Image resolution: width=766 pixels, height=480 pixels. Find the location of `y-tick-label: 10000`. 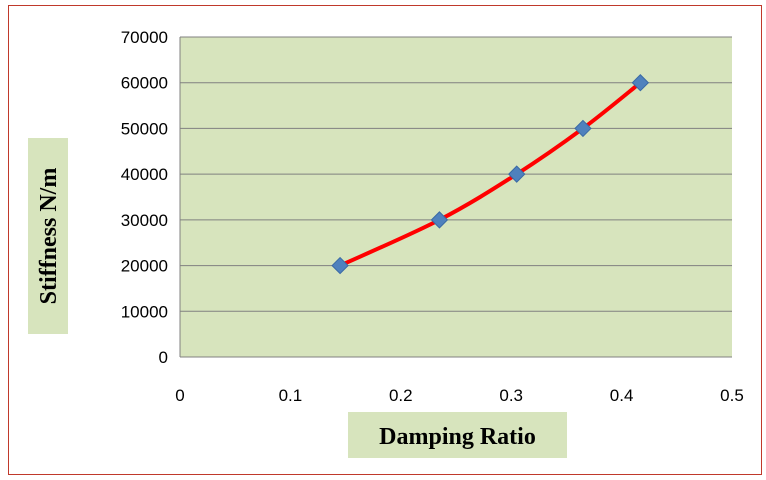

y-tick-label: 10000 is located at coordinates (144, 311).